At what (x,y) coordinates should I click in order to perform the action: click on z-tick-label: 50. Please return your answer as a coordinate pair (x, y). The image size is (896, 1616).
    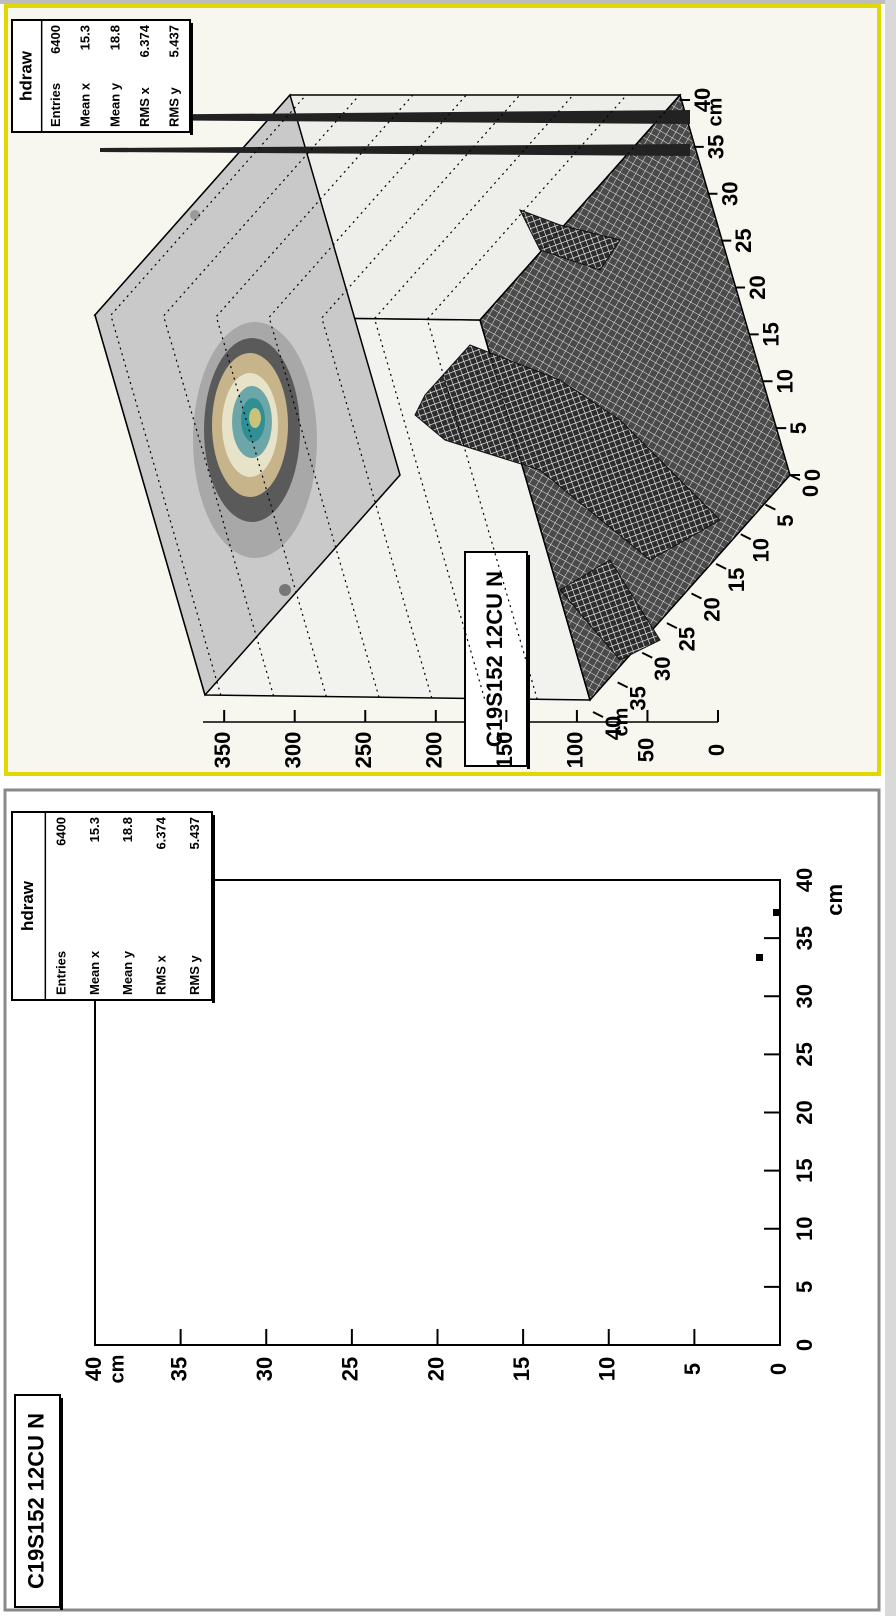
    Looking at the image, I should click on (645, 750).